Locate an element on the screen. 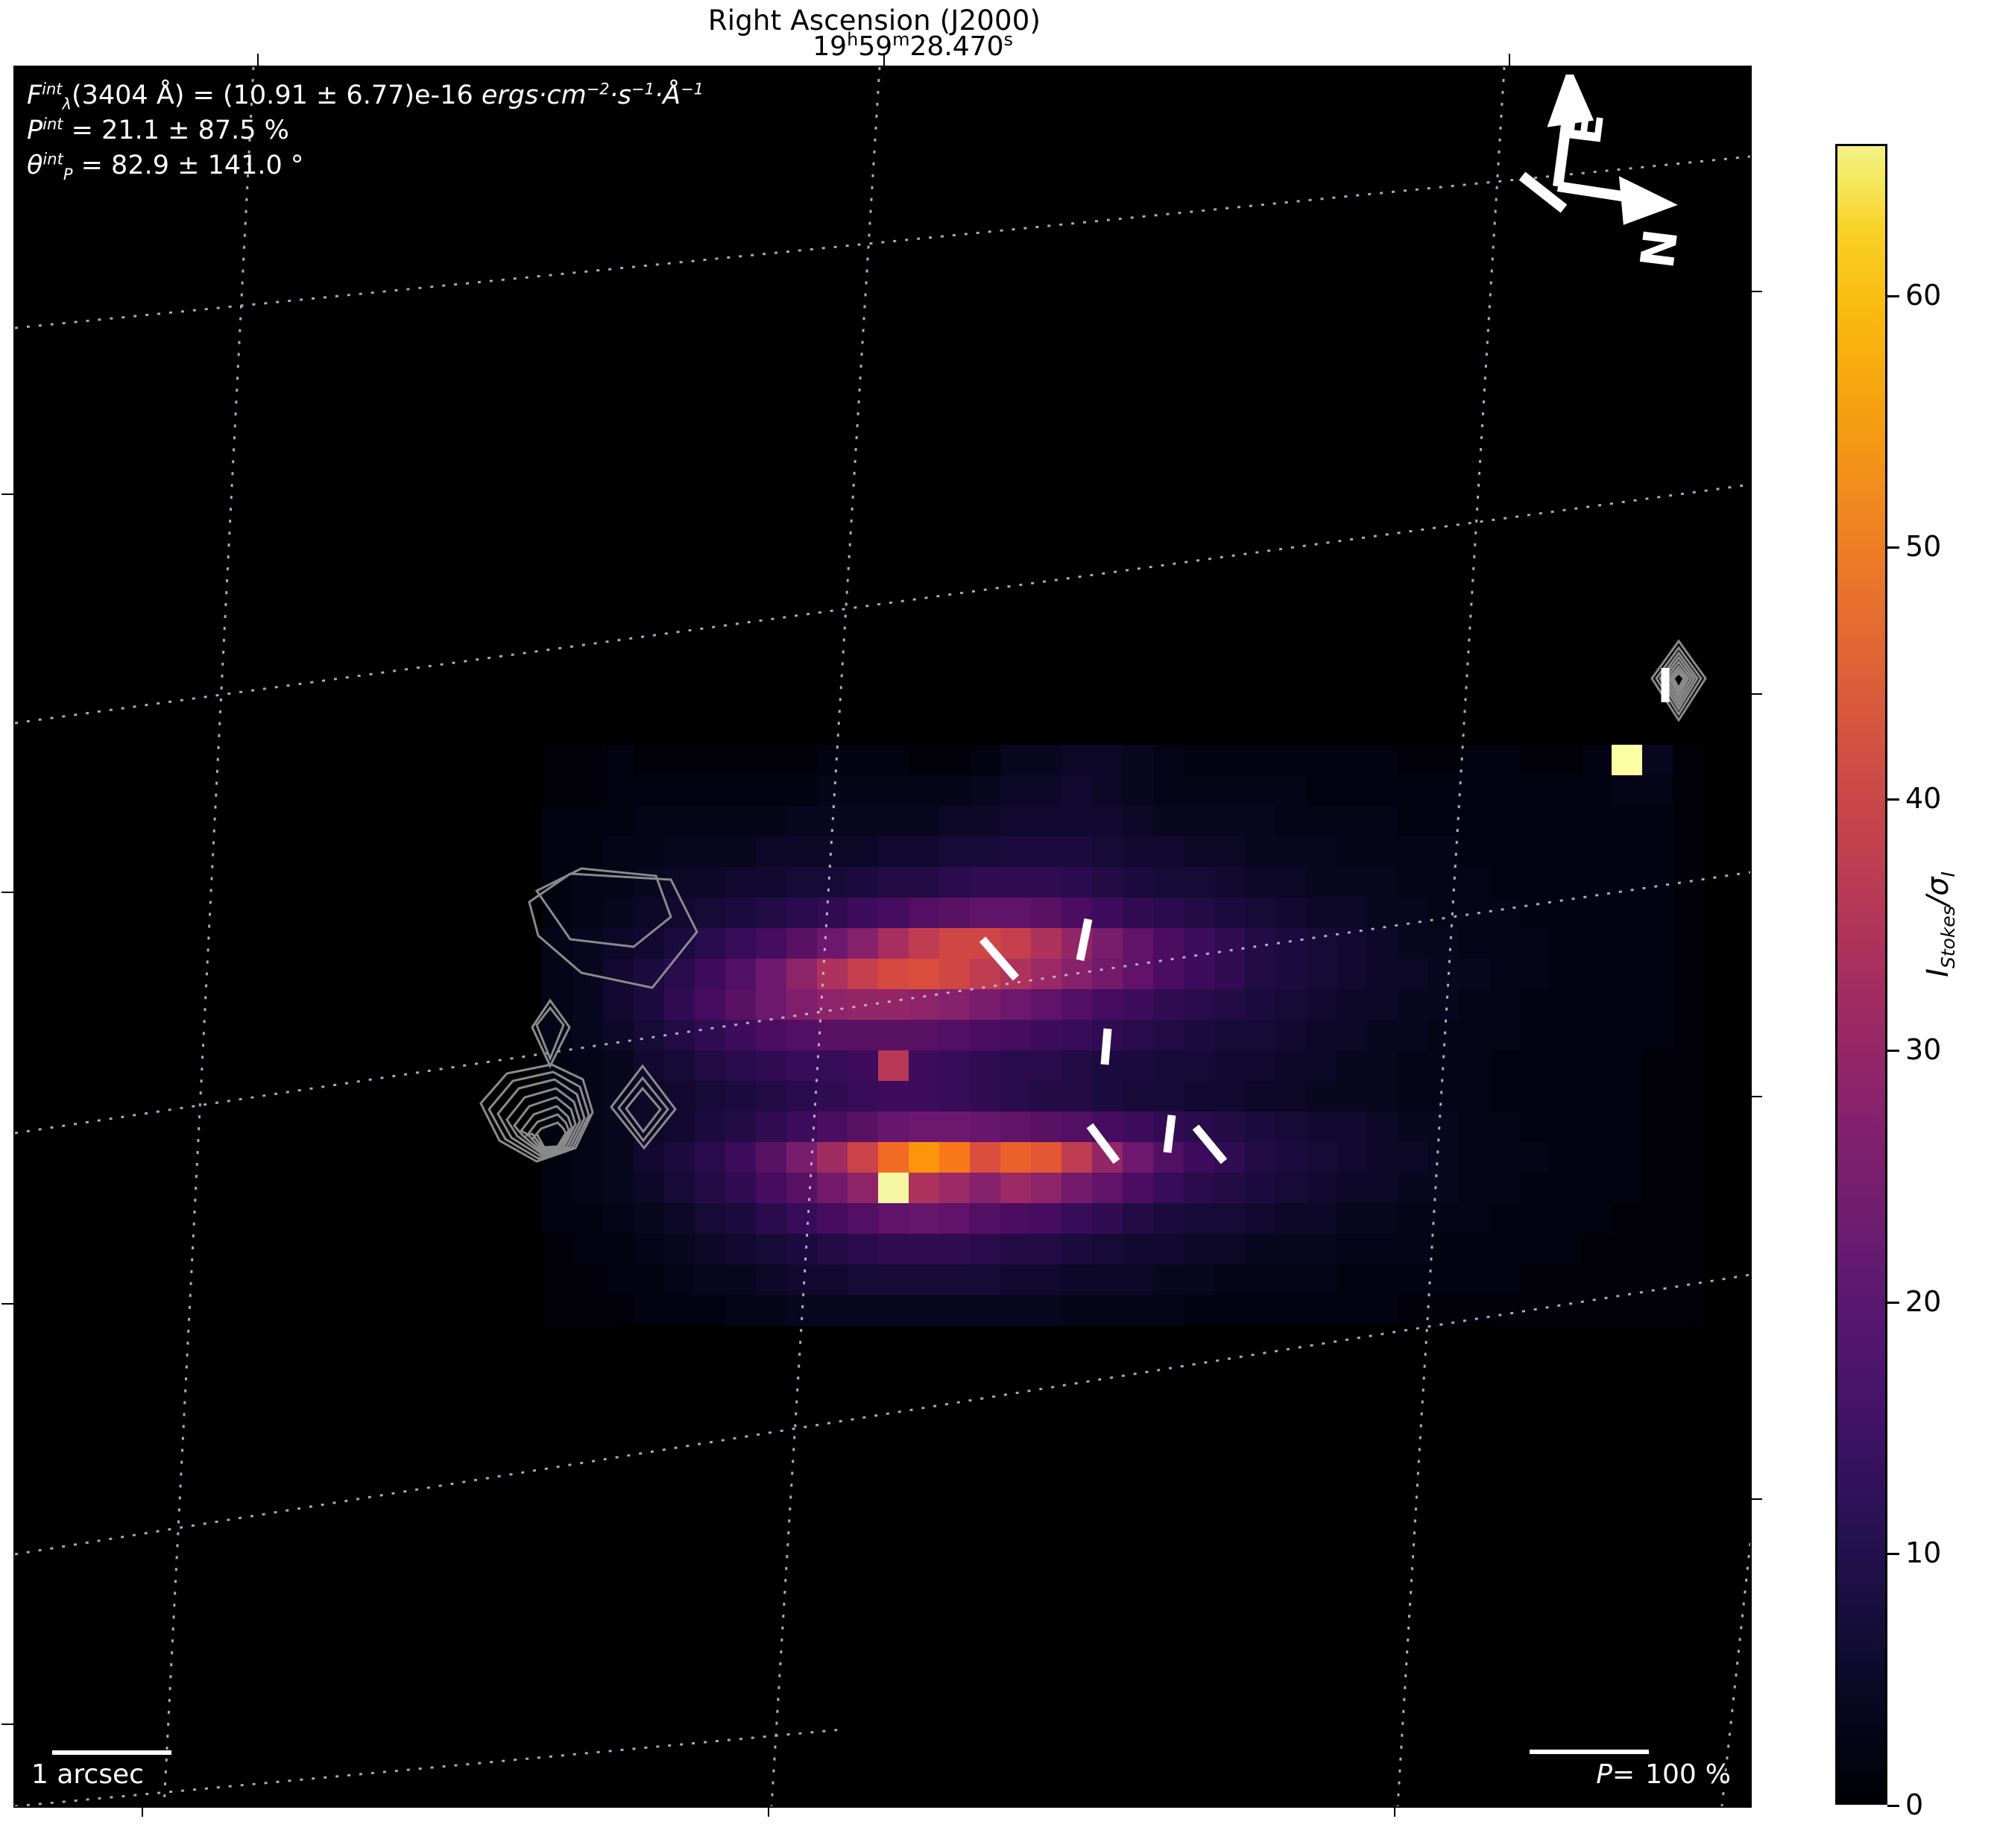 Image resolution: width=1994 pixels, height=1848 pixels. angular-scalebar: 1 arcsec is located at coordinates (101, 1770).